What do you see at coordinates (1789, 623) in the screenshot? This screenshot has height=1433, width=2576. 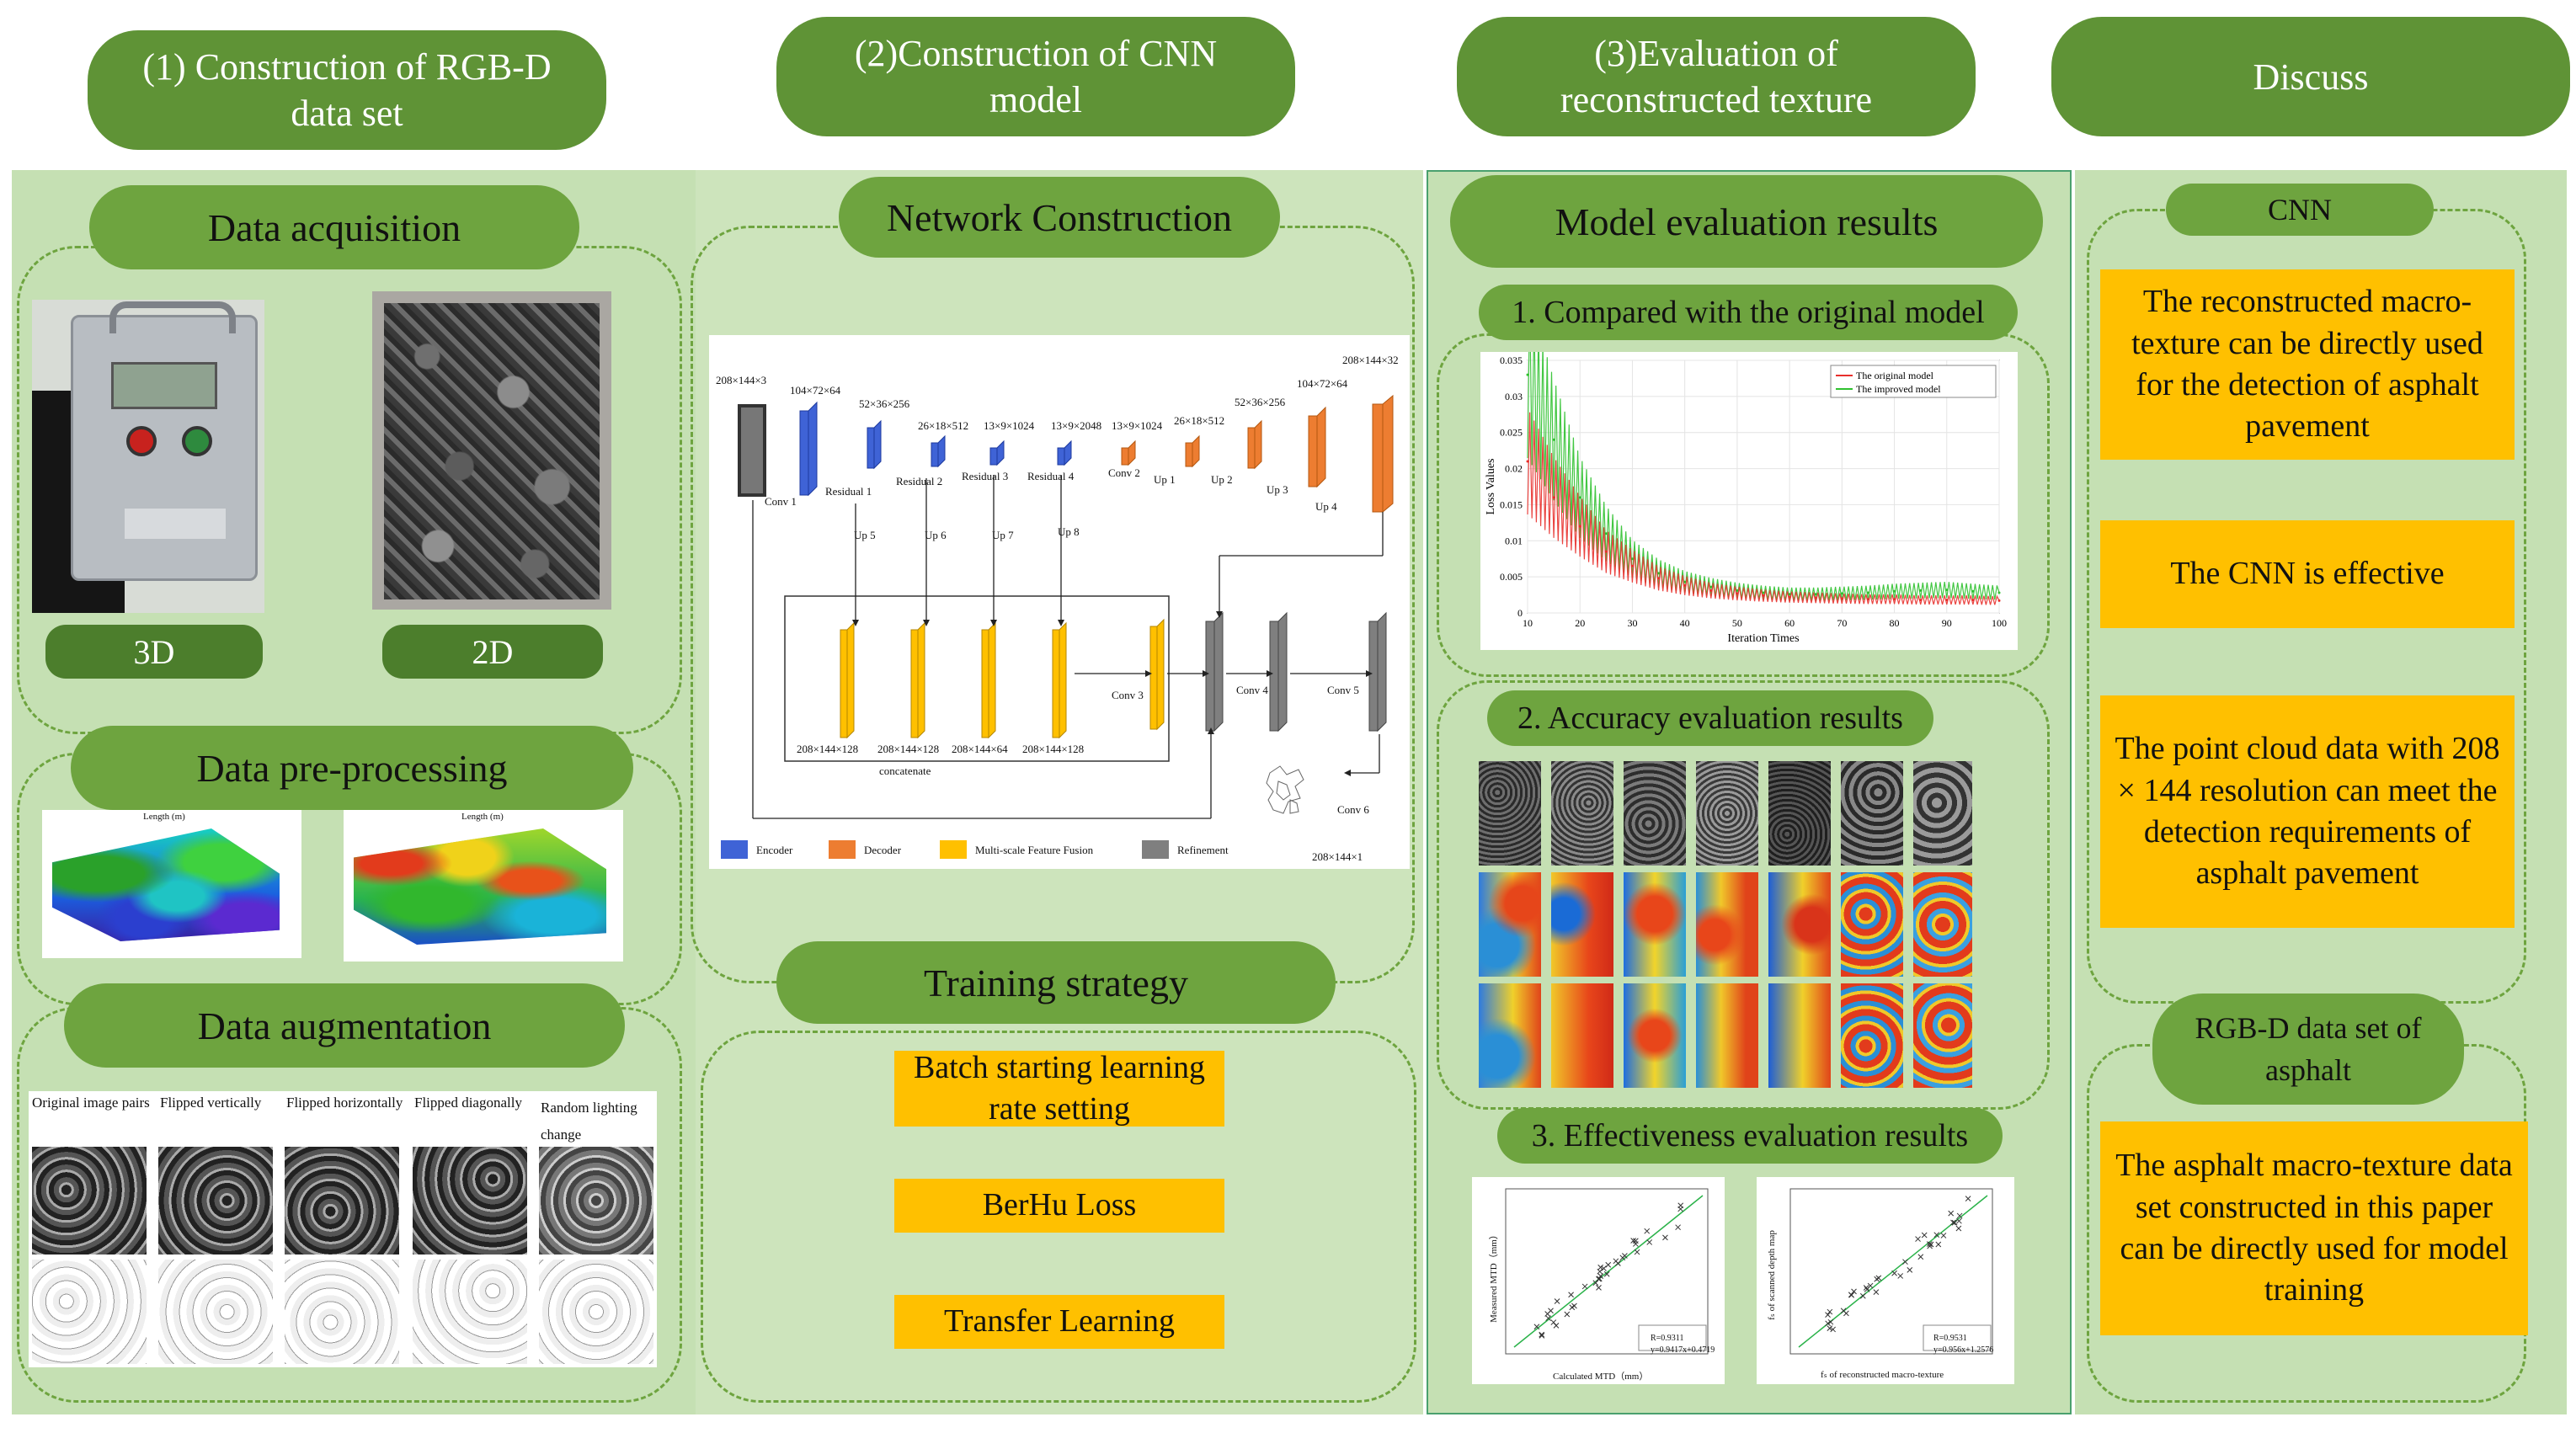 I see `x-tick-label: 60` at bounding box center [1789, 623].